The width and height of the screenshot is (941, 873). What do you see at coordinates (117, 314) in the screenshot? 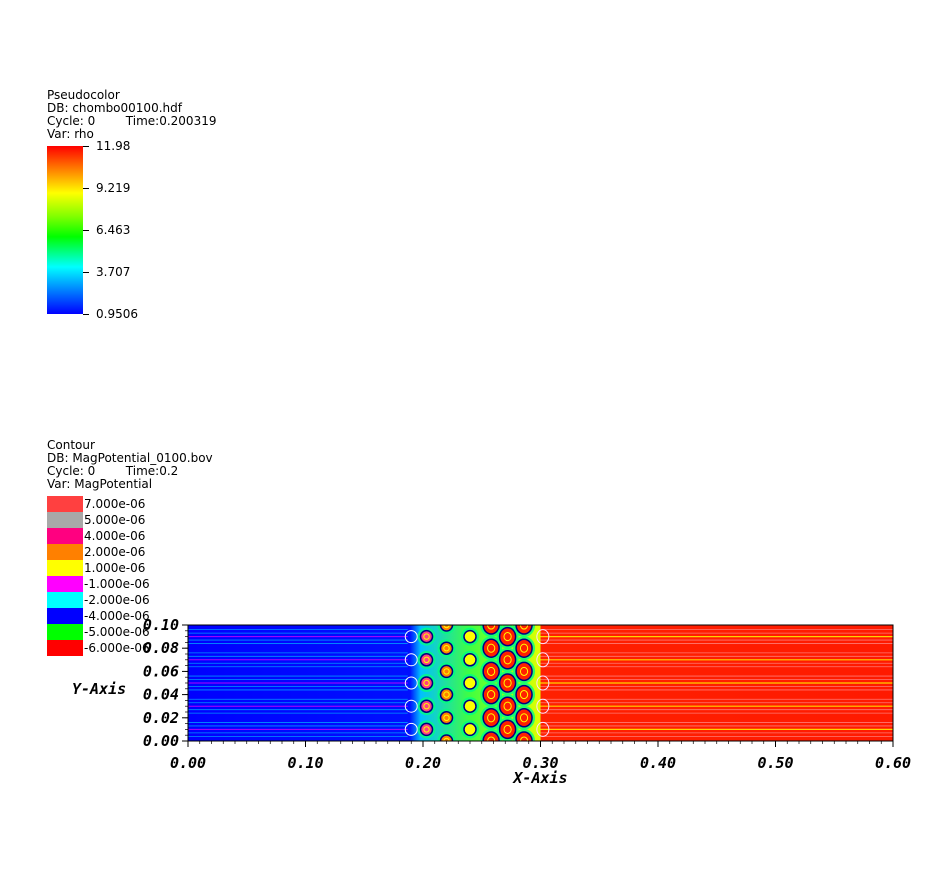
I see `colorbar-label-min: 0.9506` at bounding box center [117, 314].